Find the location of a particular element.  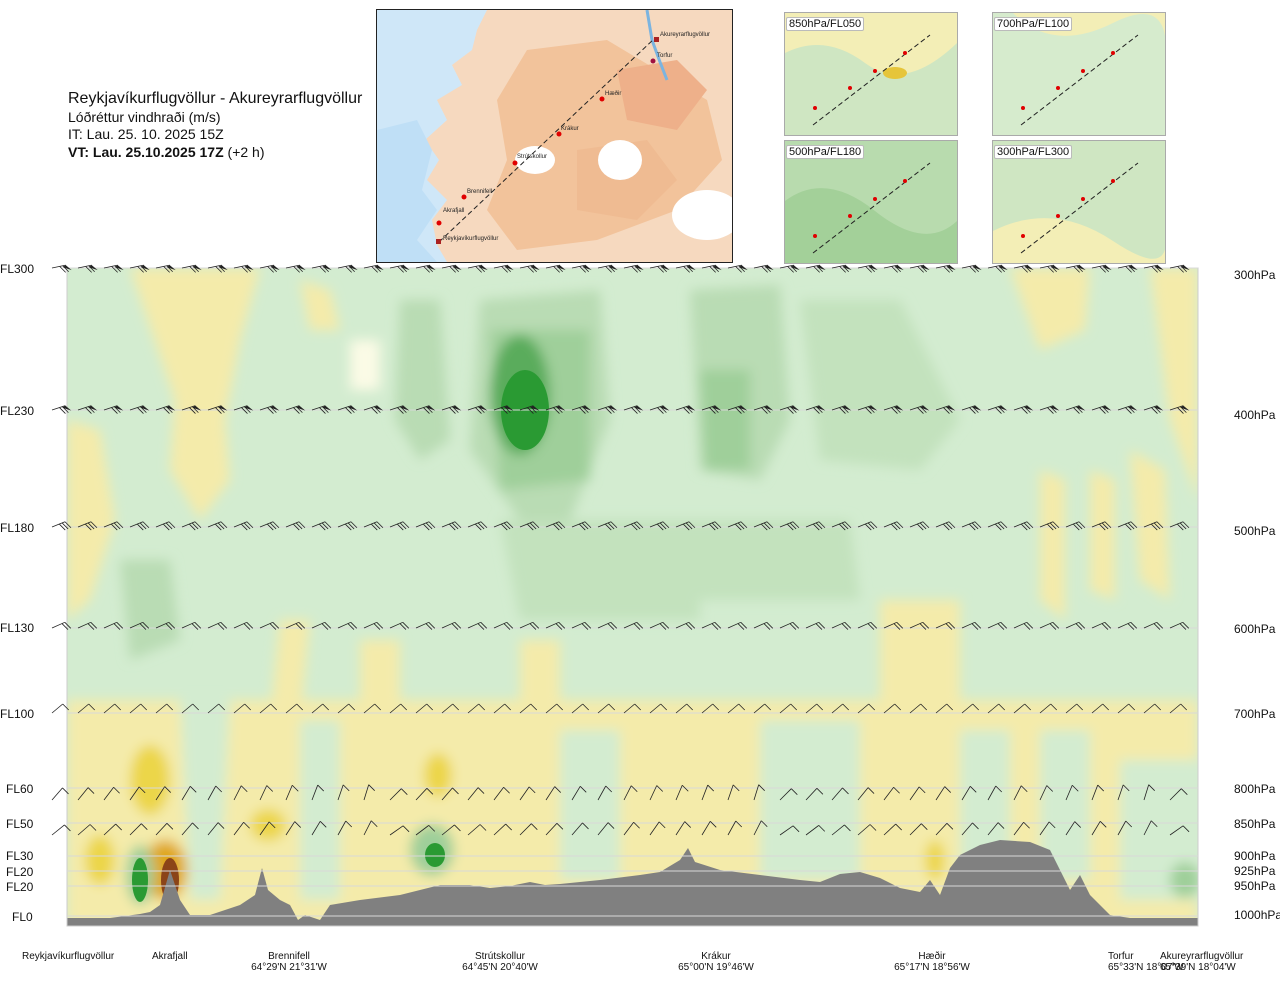

map-label-reykjavik: Reykjavíkurflugvöllur is located at coordinates (470, 239).